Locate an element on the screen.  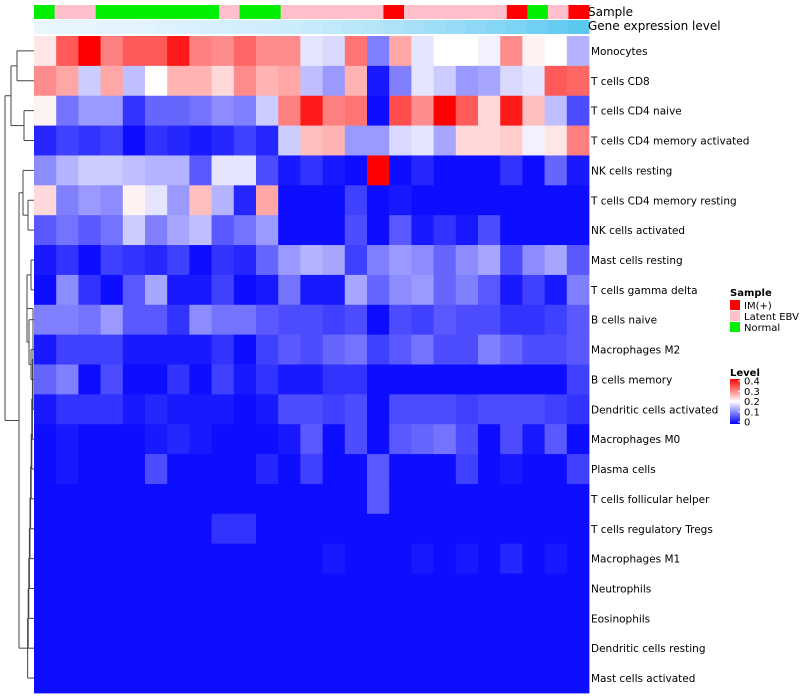
row-label: Macrophages M2 is located at coordinates (635, 351).